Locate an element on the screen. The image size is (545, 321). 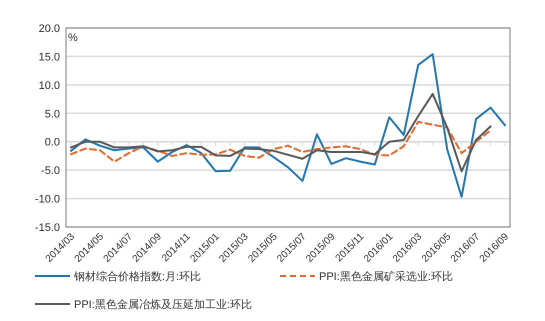
y-tick-label: -15.0 is located at coordinates (47, 228).